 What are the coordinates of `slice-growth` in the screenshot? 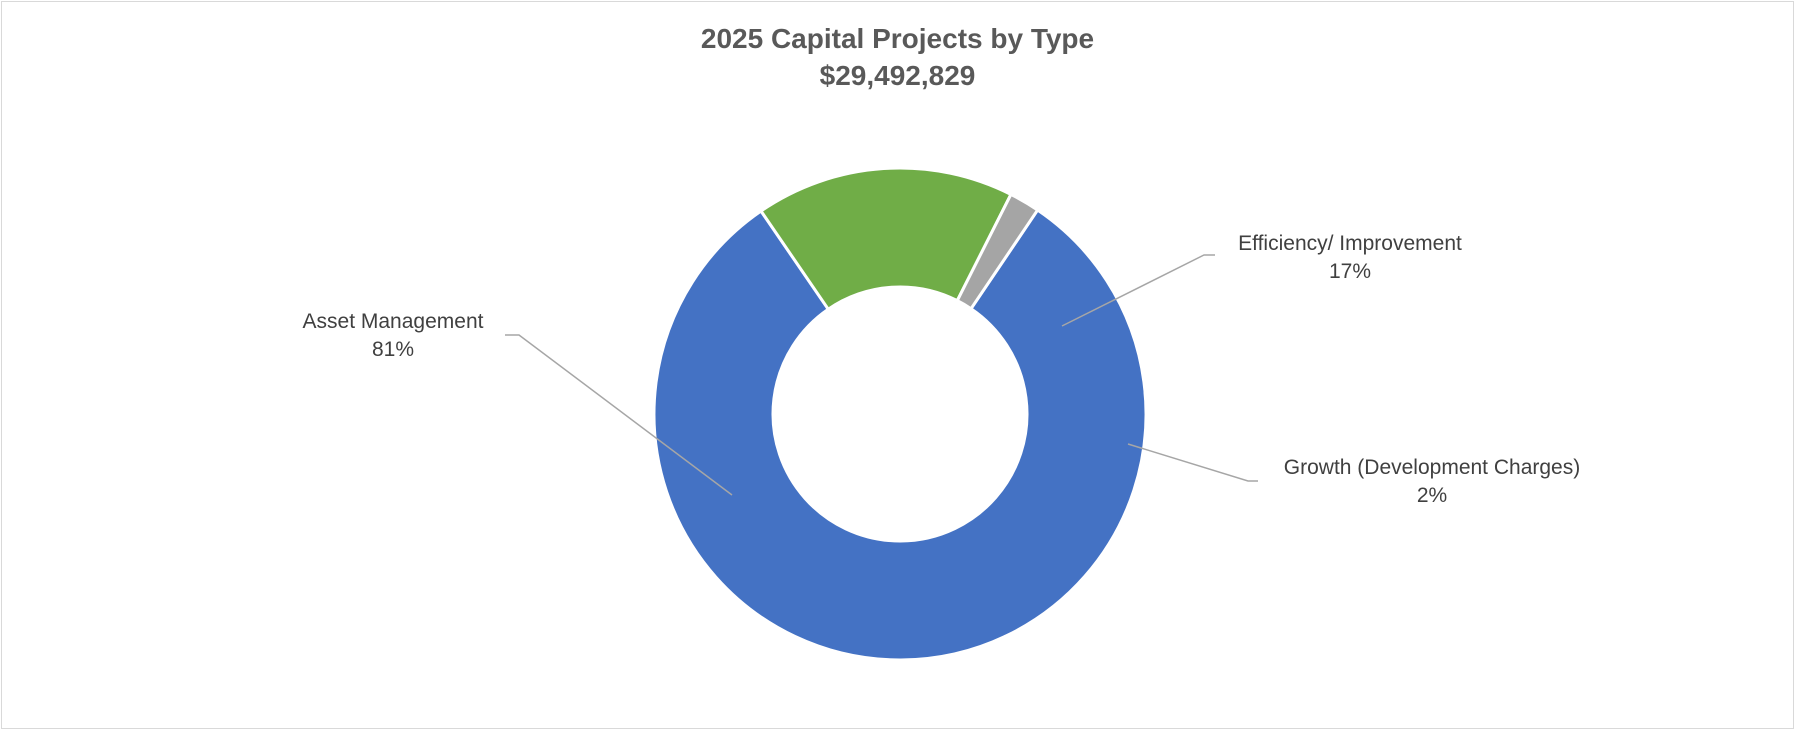 It's located at (997, 251).